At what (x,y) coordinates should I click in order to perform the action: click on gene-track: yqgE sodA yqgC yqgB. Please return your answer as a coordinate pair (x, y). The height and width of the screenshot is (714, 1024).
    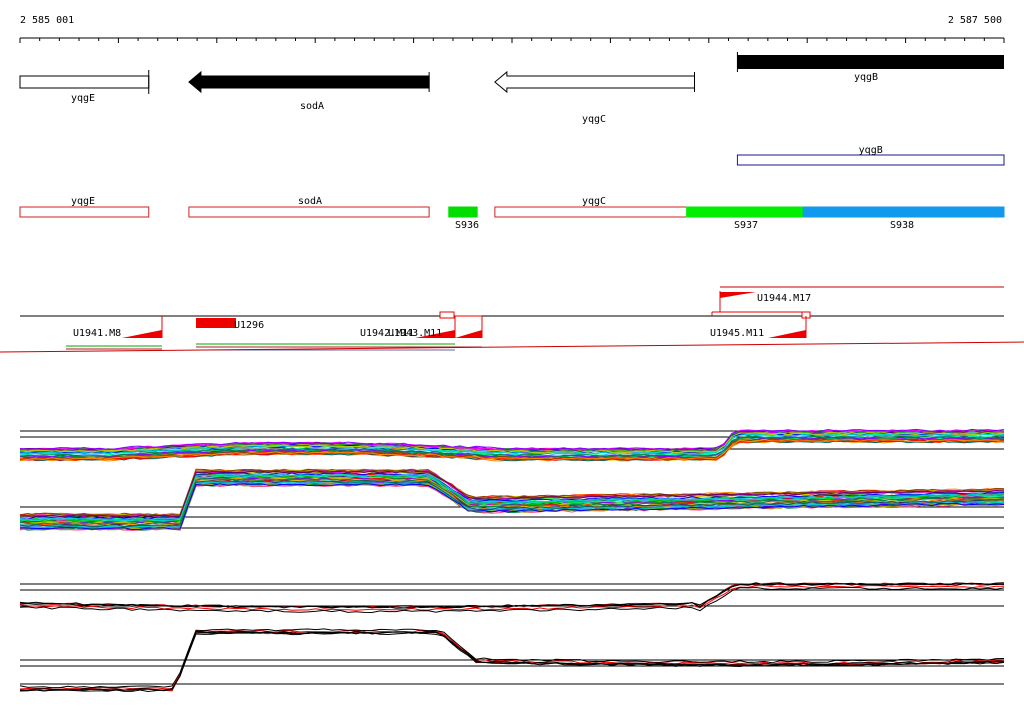
    Looking at the image, I should click on (511, 88).